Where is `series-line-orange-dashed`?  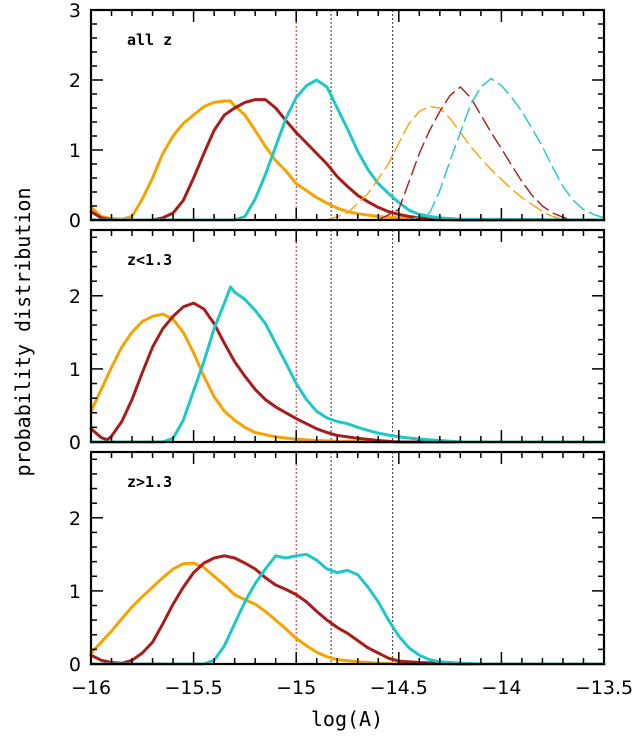 series-line-orange-dashed is located at coordinates (450, 163).